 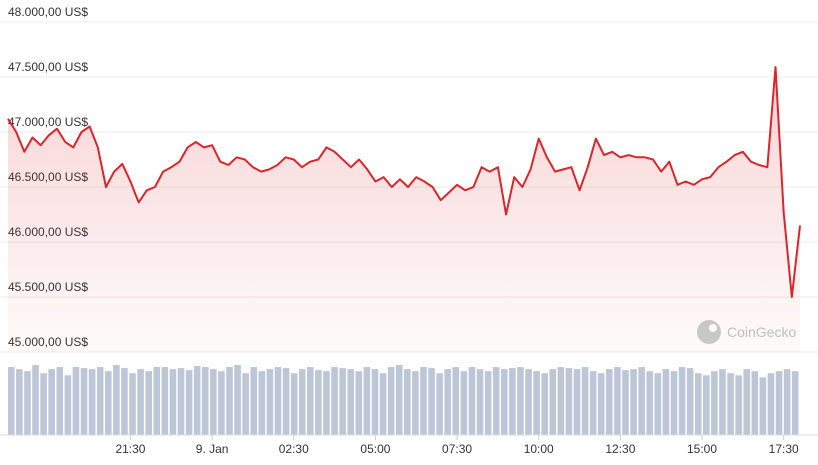 I want to click on x-tick-label: 02:30, so click(x=294, y=449).